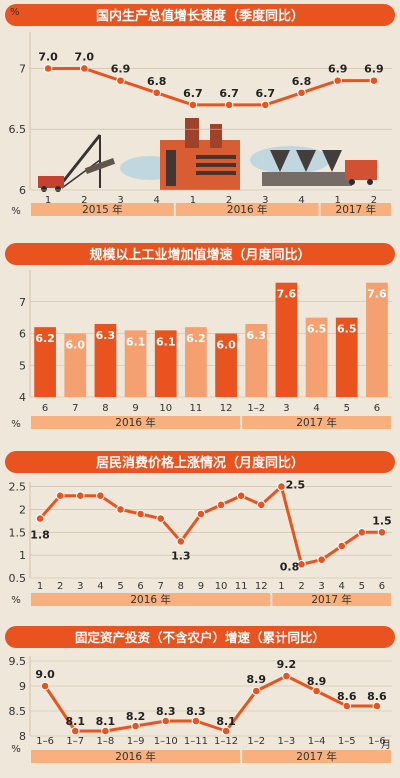 Image resolution: width=400 pixels, height=778 pixels. Describe the element at coordinates (45, 338) in the screenshot. I see `data-label: 6.2` at that location.